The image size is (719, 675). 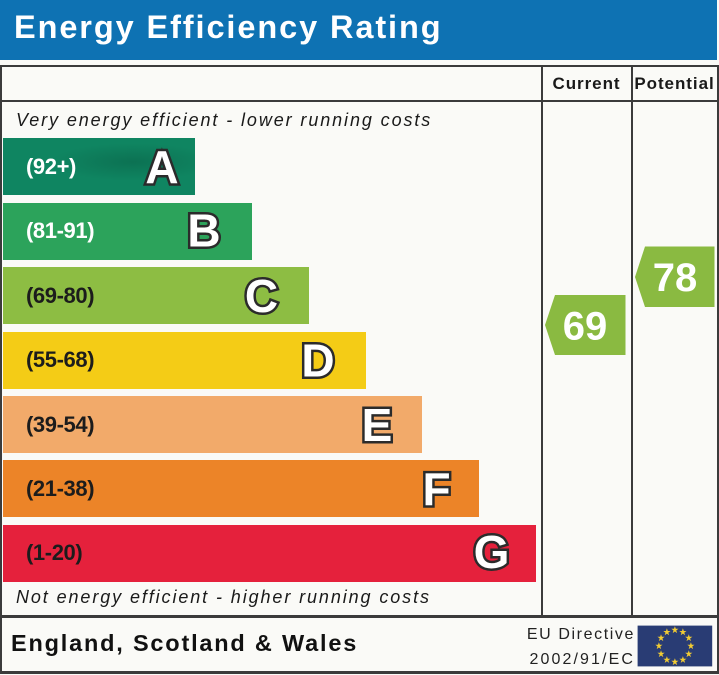 I want to click on svg-text: A, so click(x=161, y=167).